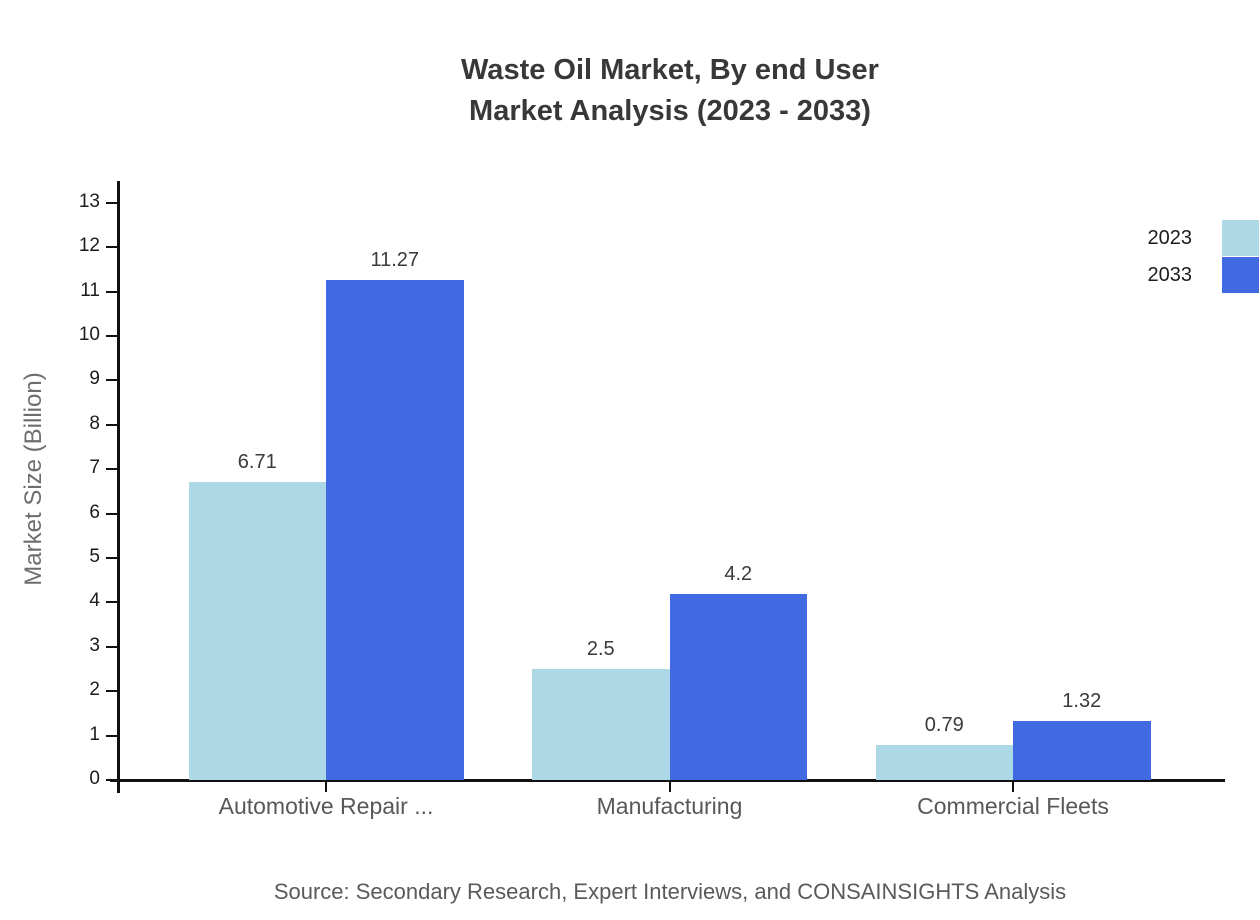 The height and width of the screenshot is (920, 1260). I want to click on y-tick-label: 9, so click(94, 379).